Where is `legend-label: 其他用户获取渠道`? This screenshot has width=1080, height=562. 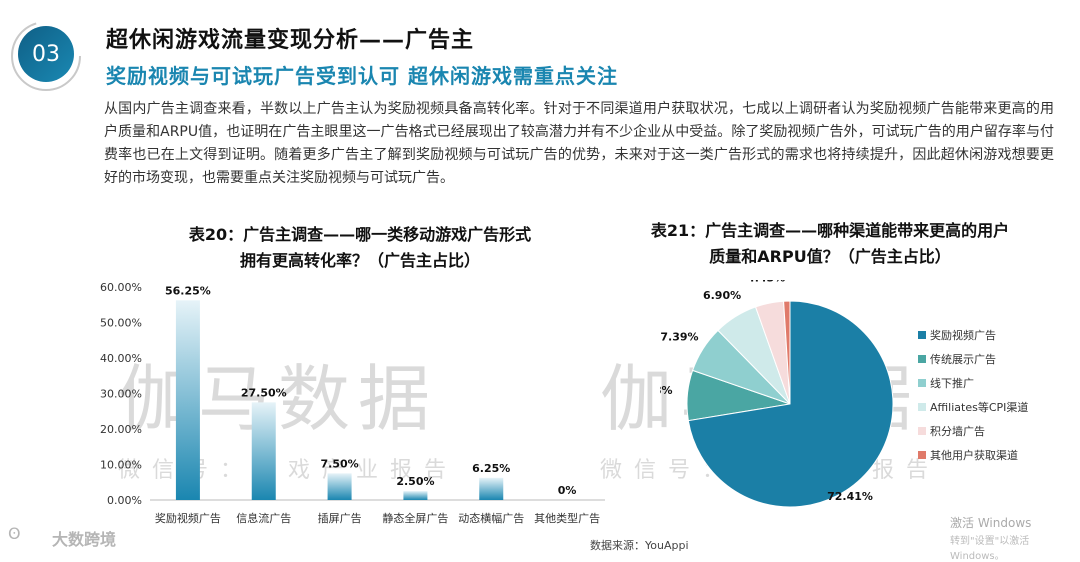
legend-label: 其他用户获取渠道 is located at coordinates (974, 455).